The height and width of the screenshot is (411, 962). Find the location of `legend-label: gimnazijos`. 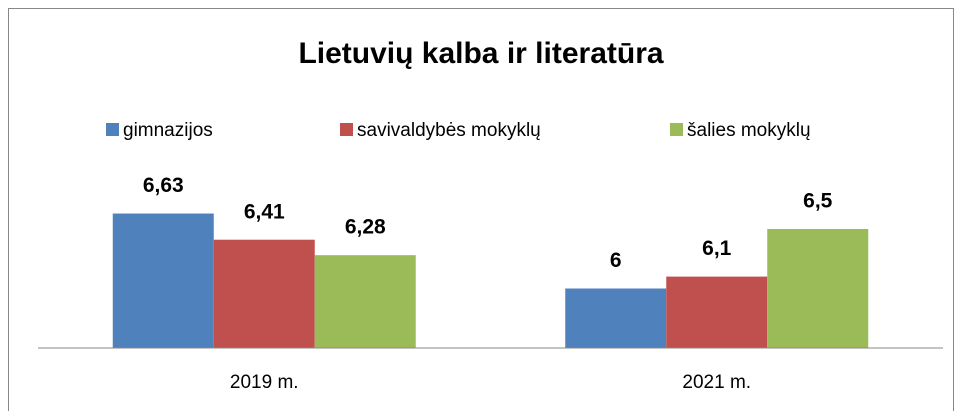

legend-label: gimnazijos is located at coordinates (168, 130).